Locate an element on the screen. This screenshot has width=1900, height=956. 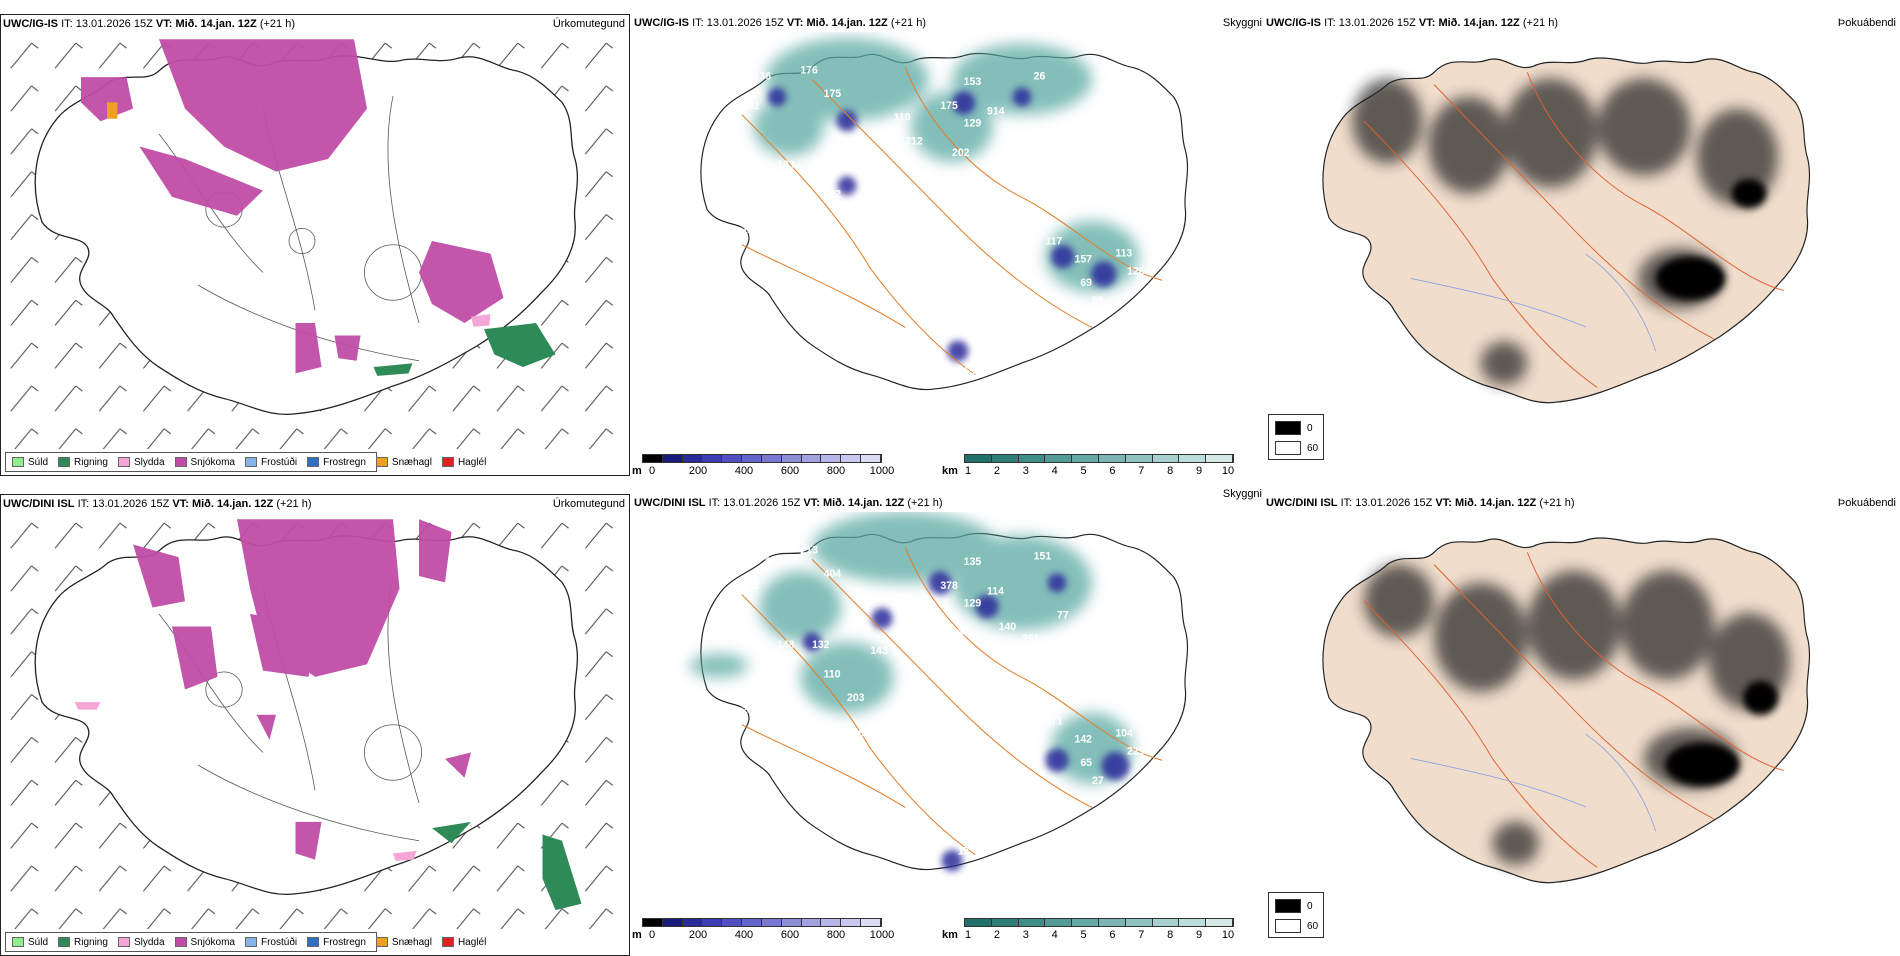
colorbar-tick: 1000 is located at coordinates (882, 471).